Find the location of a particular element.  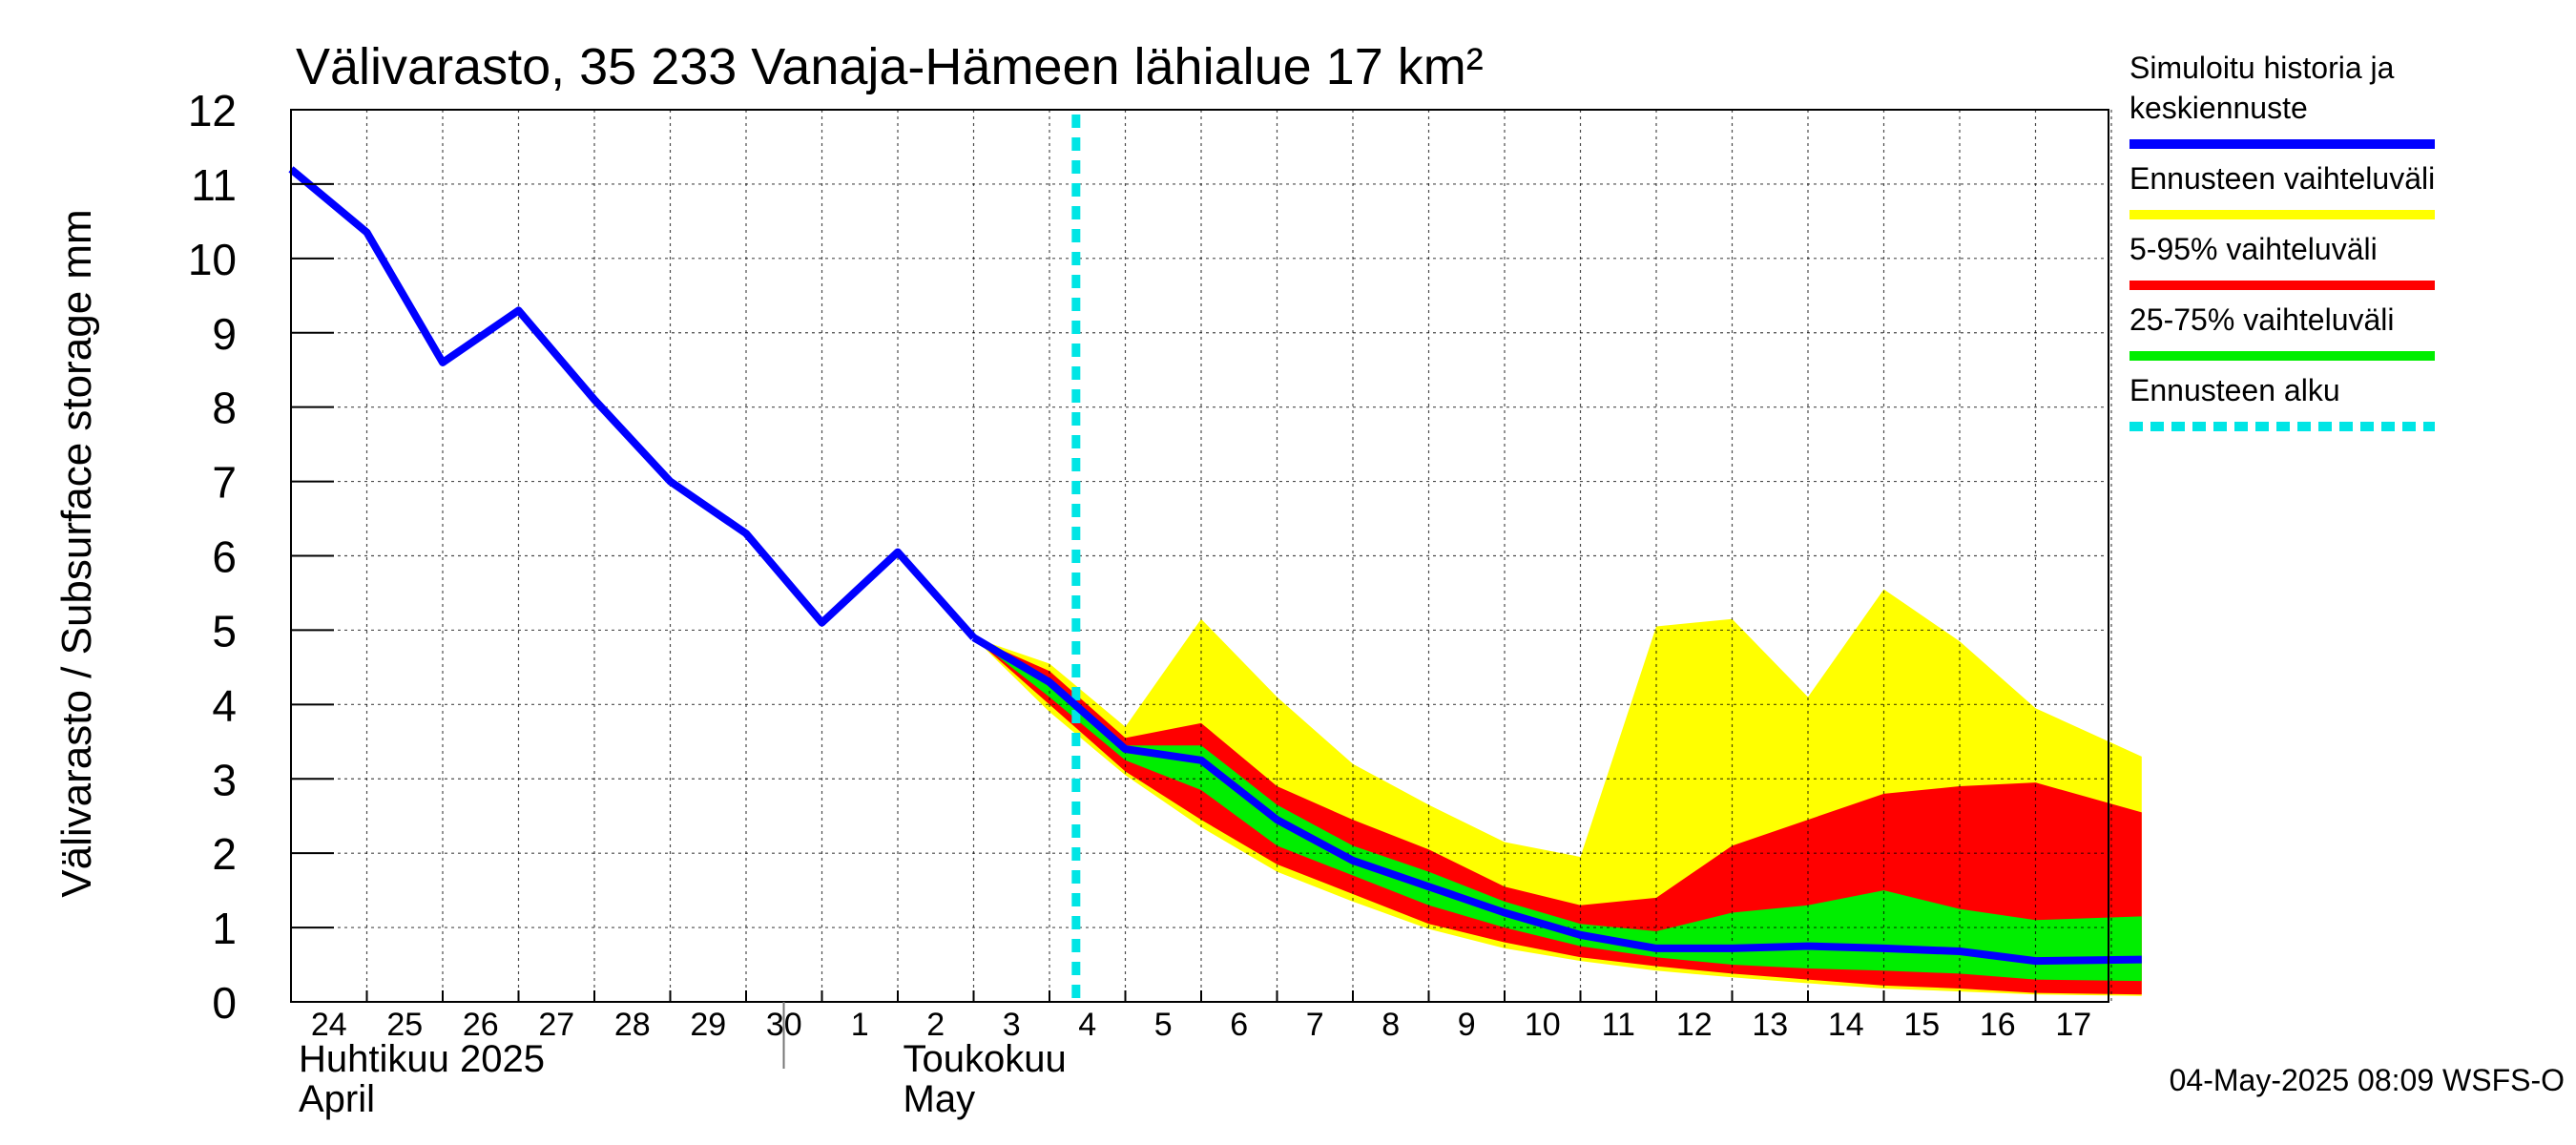

y-tick-label: 1 is located at coordinates (224, 929).